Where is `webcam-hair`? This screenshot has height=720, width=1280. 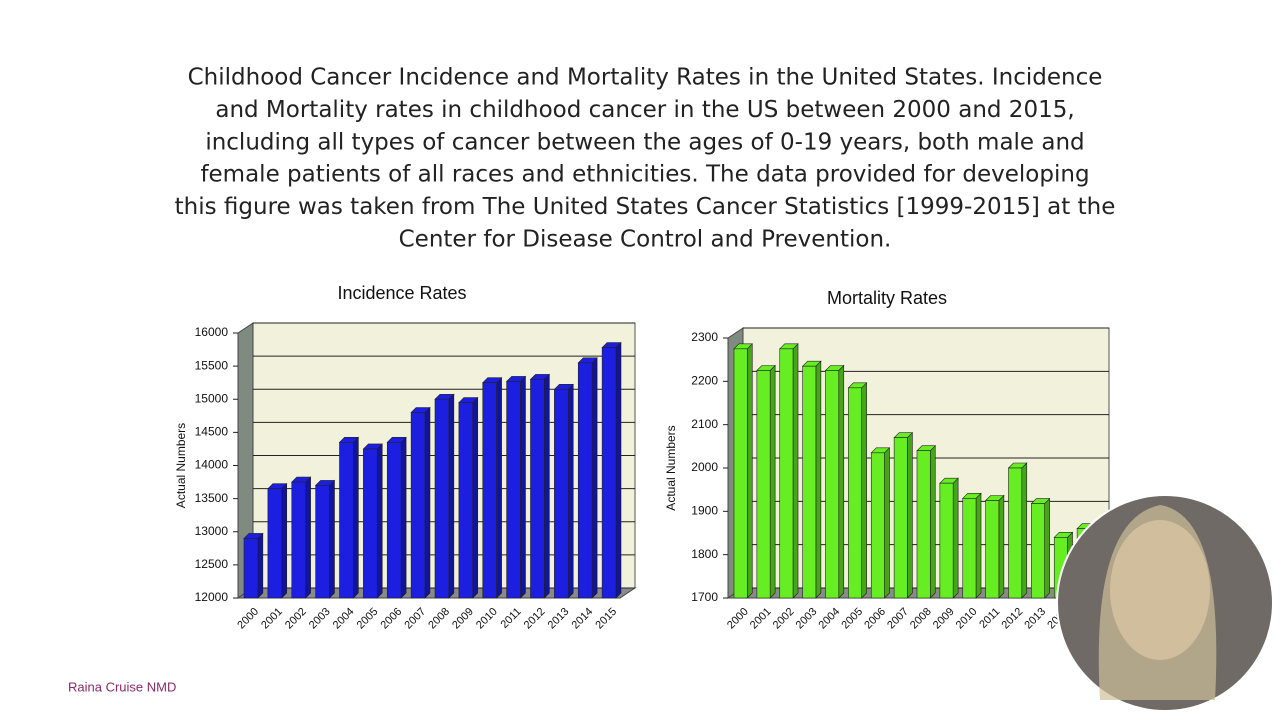
webcam-hair is located at coordinates (1157, 602).